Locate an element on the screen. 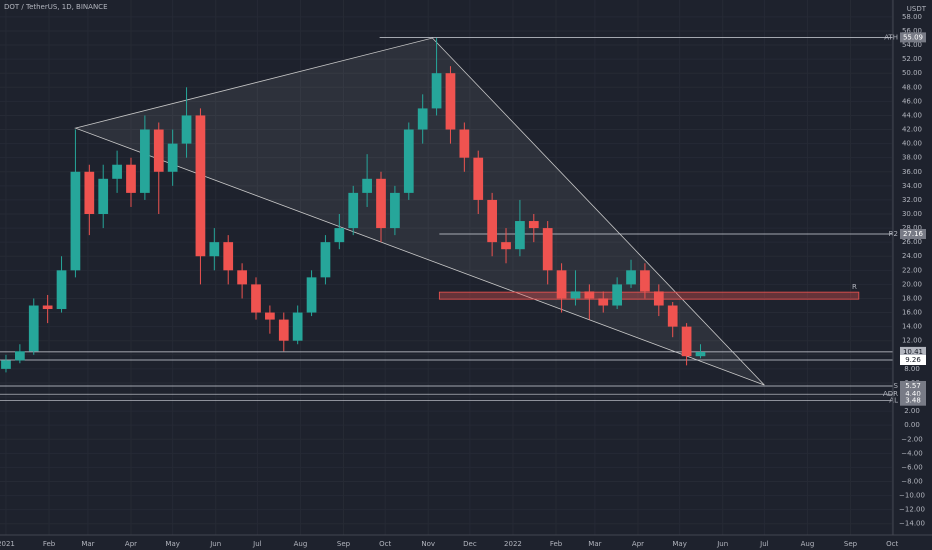 The height and width of the screenshot is (550, 932). level-name-label: ATH is located at coordinates (891, 37).